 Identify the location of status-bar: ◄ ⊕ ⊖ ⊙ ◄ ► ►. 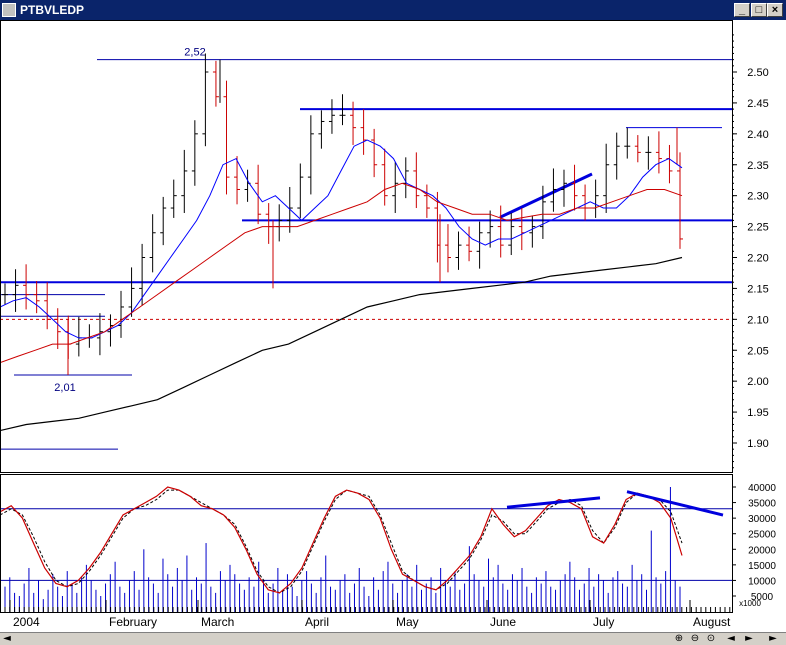
(393, 638).